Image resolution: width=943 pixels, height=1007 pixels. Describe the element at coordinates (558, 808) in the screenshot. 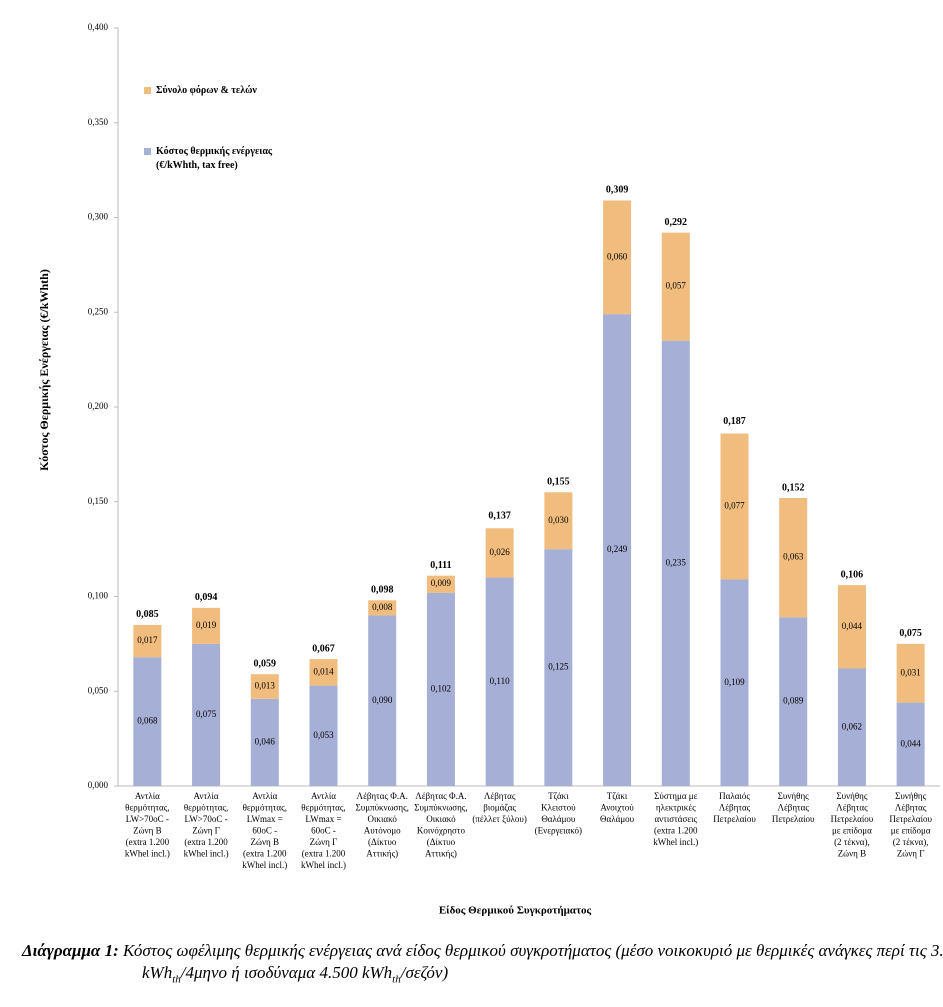

I see `x-tick-label: Κλειστού` at that location.